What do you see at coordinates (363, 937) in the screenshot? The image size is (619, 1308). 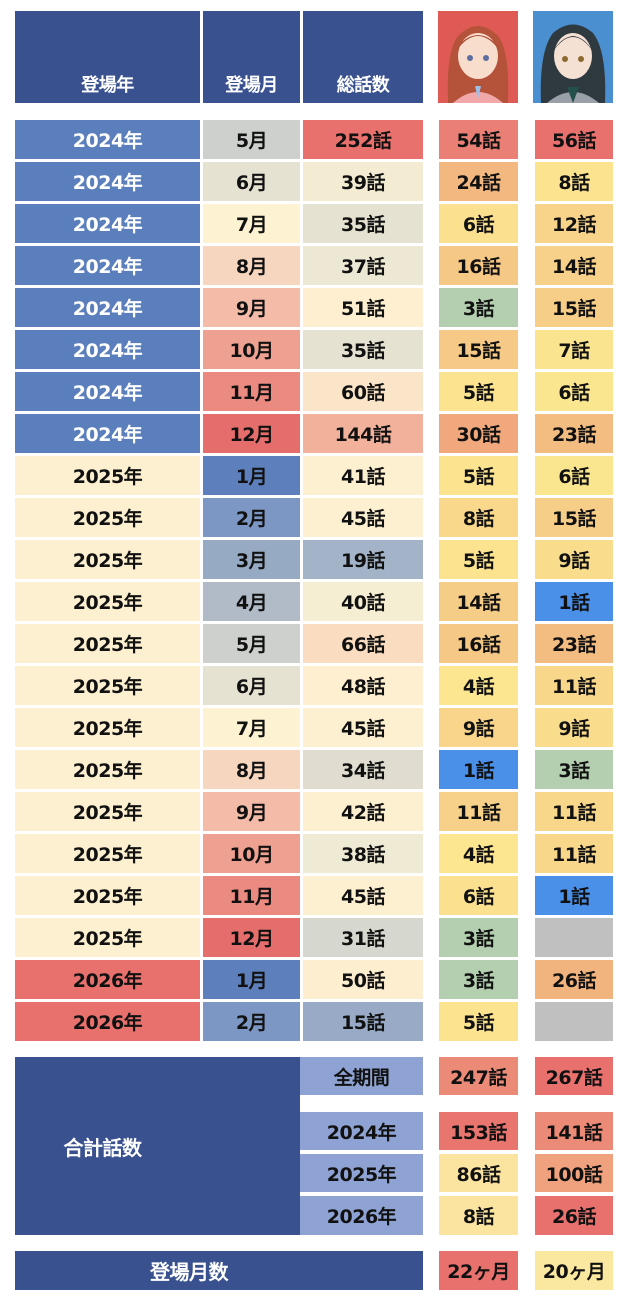 I see `cell-total: 31話` at bounding box center [363, 937].